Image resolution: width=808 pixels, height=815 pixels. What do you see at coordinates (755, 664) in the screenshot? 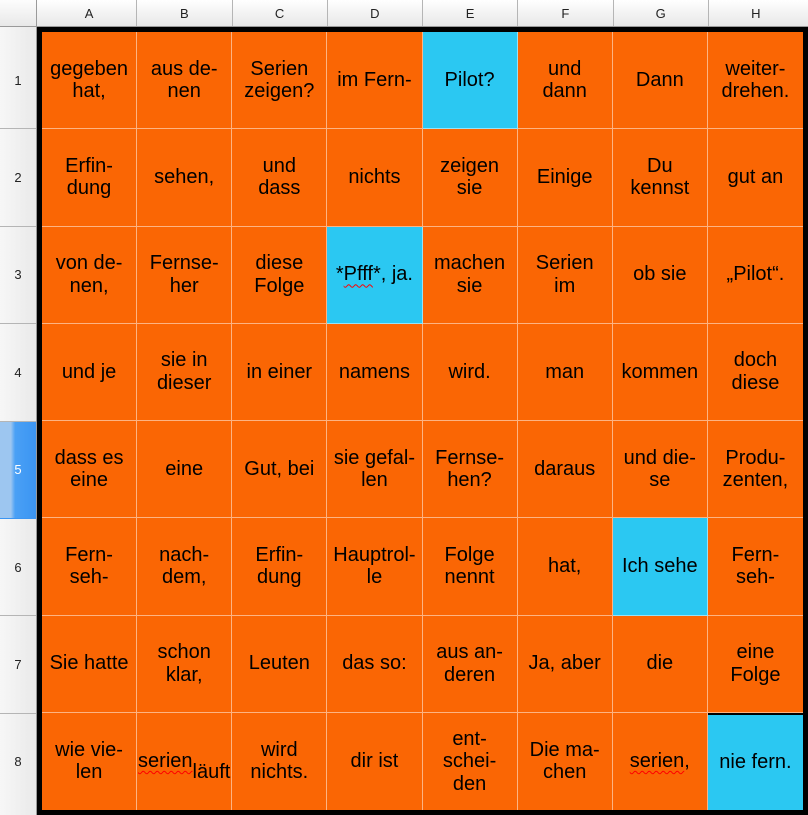
I see `cell-H7: eine Folge` at bounding box center [755, 664].